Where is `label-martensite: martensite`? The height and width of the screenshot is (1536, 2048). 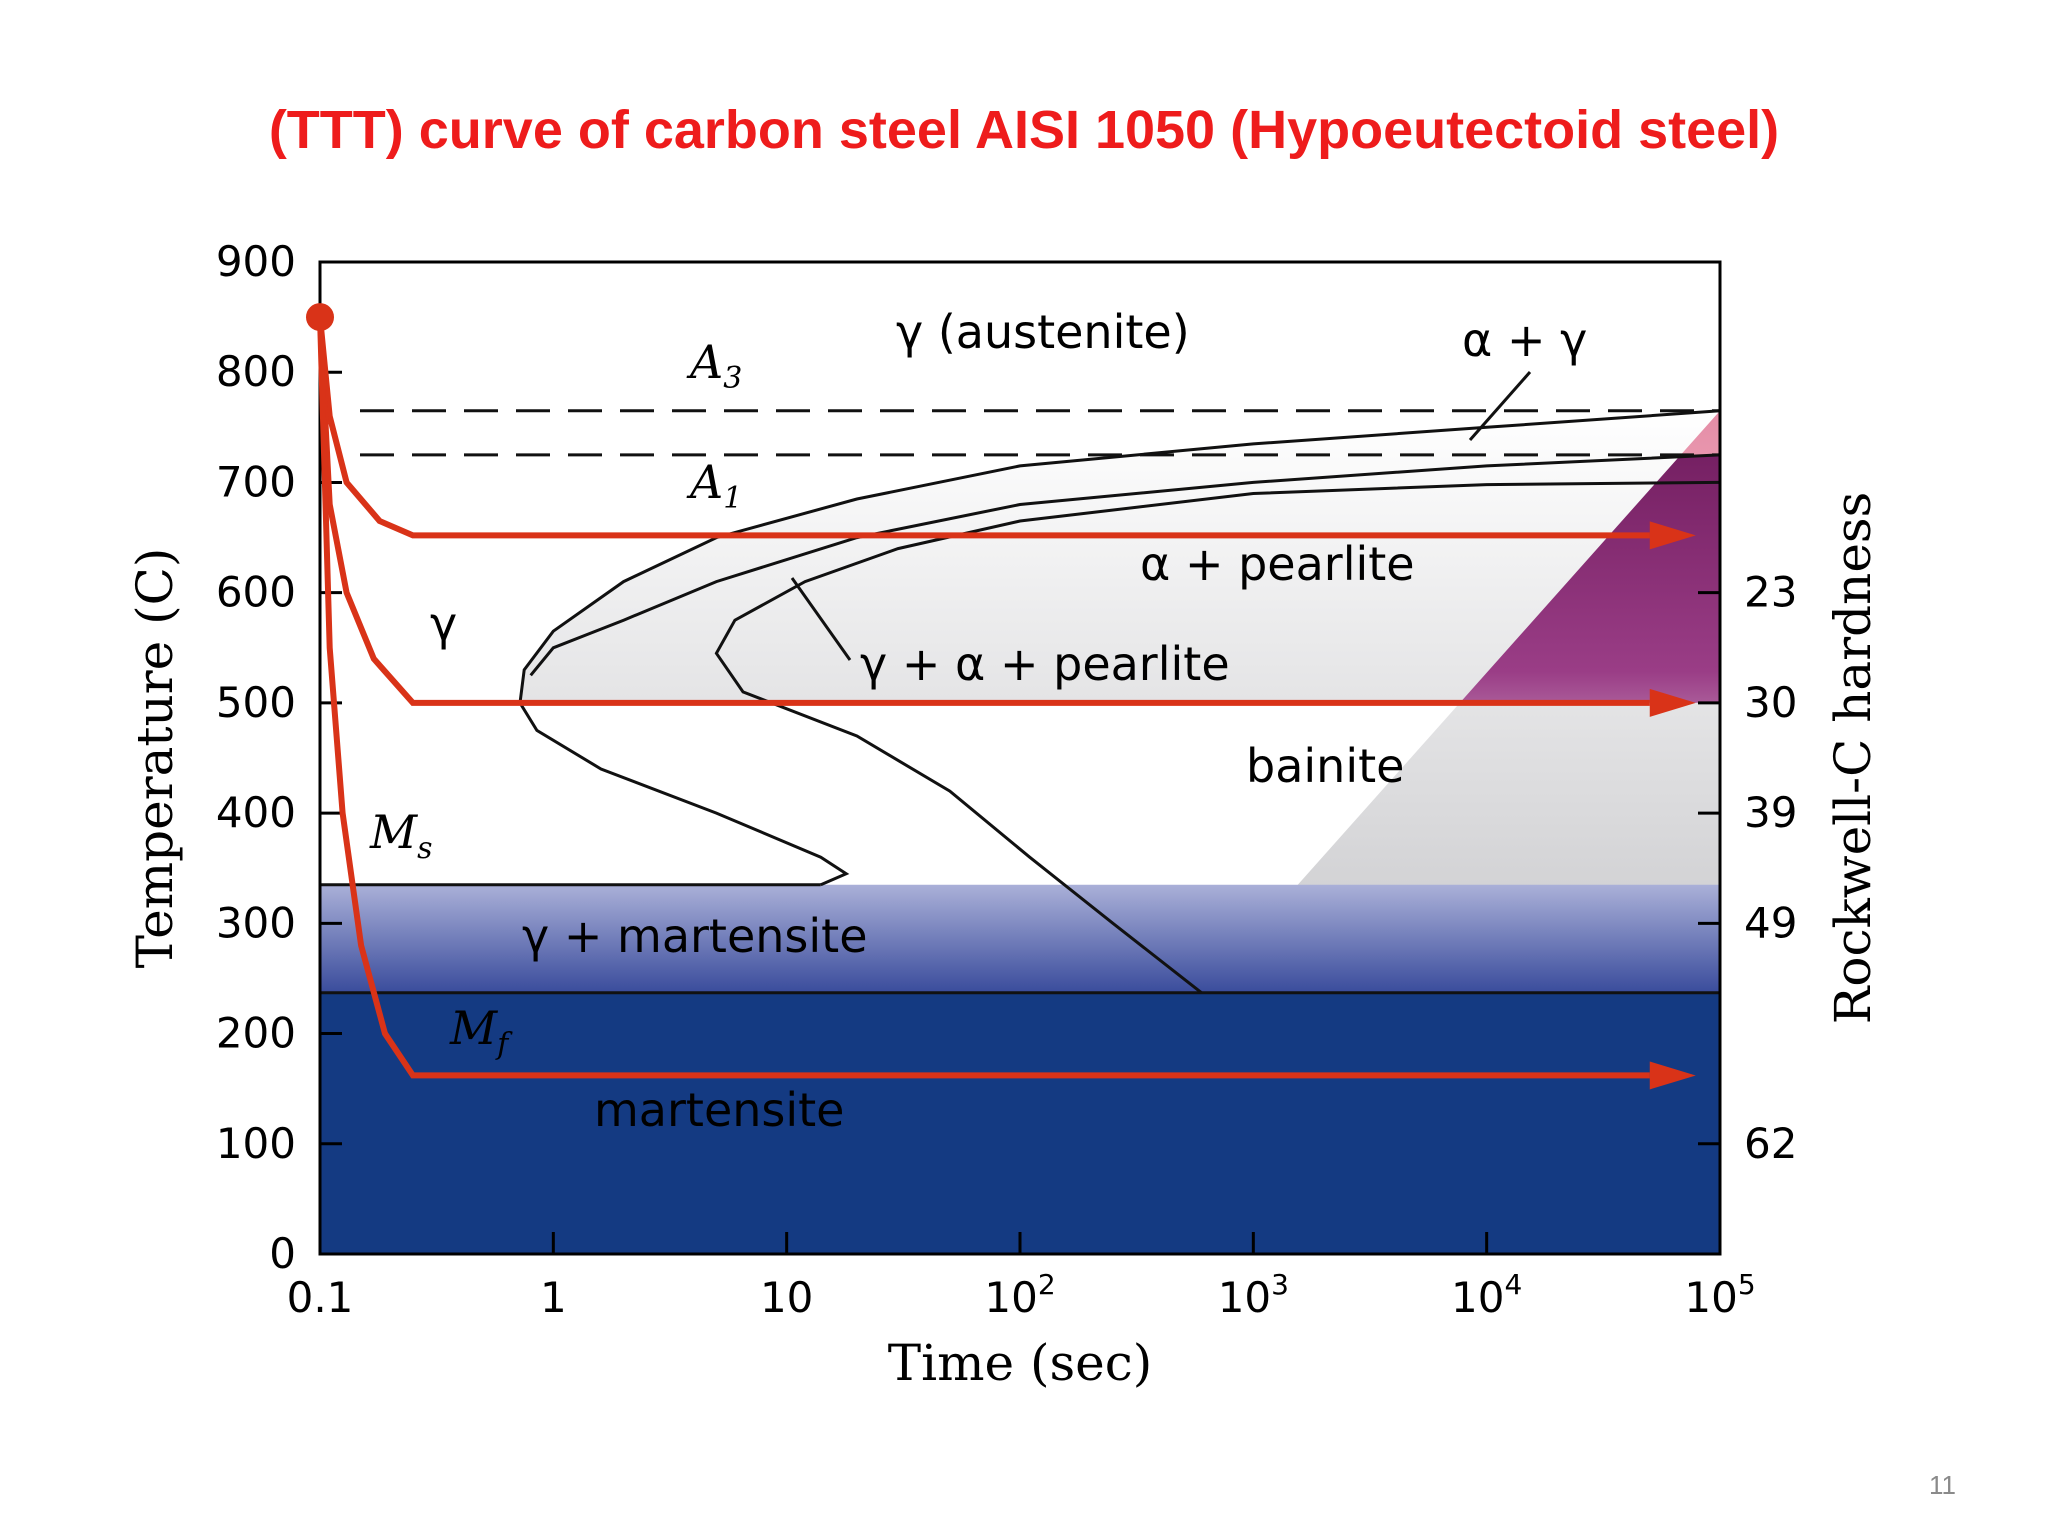 label-martensite: martensite is located at coordinates (719, 1110).